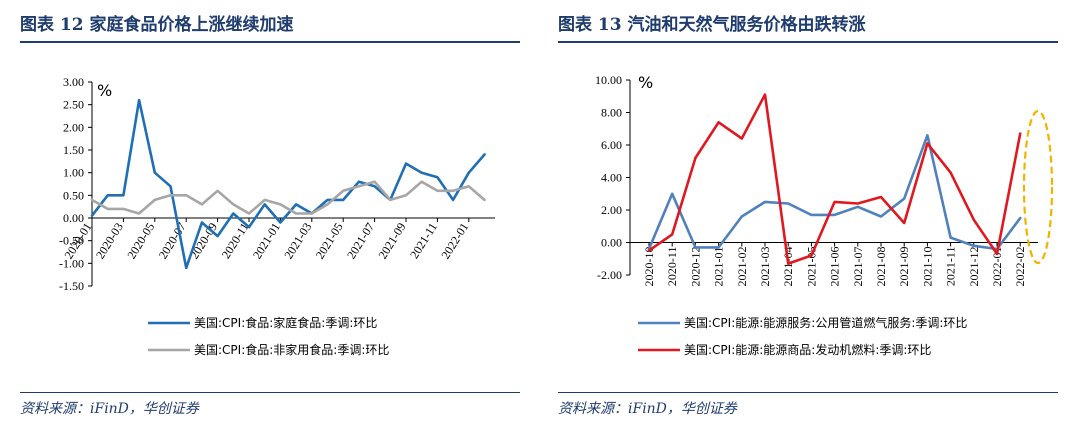 The image size is (1080, 435). What do you see at coordinates (712, 25) in the screenshot?
I see `figure-title: 图表 13 汽油和天然气服务价格由跌转涨` at bounding box center [712, 25].